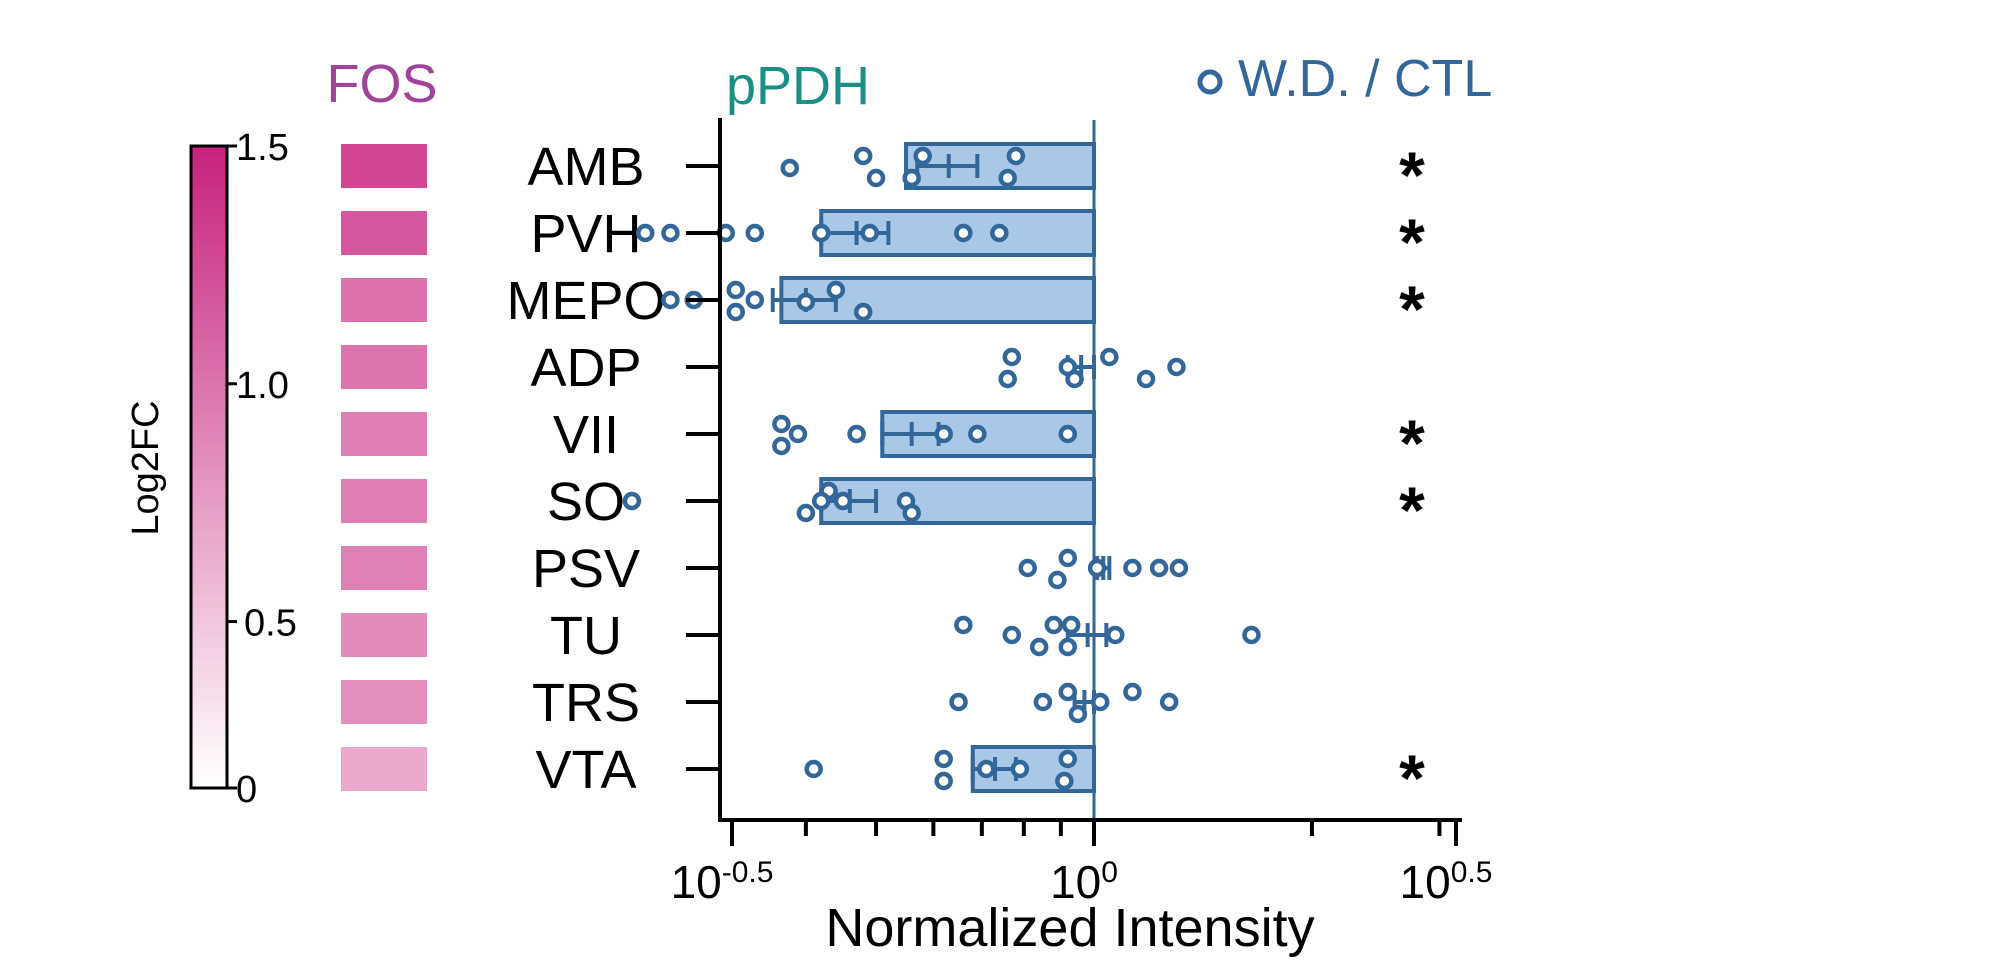 This screenshot has height=968, width=2004. I want to click on legend-label: W.D. / CTL, so click(1365, 79).